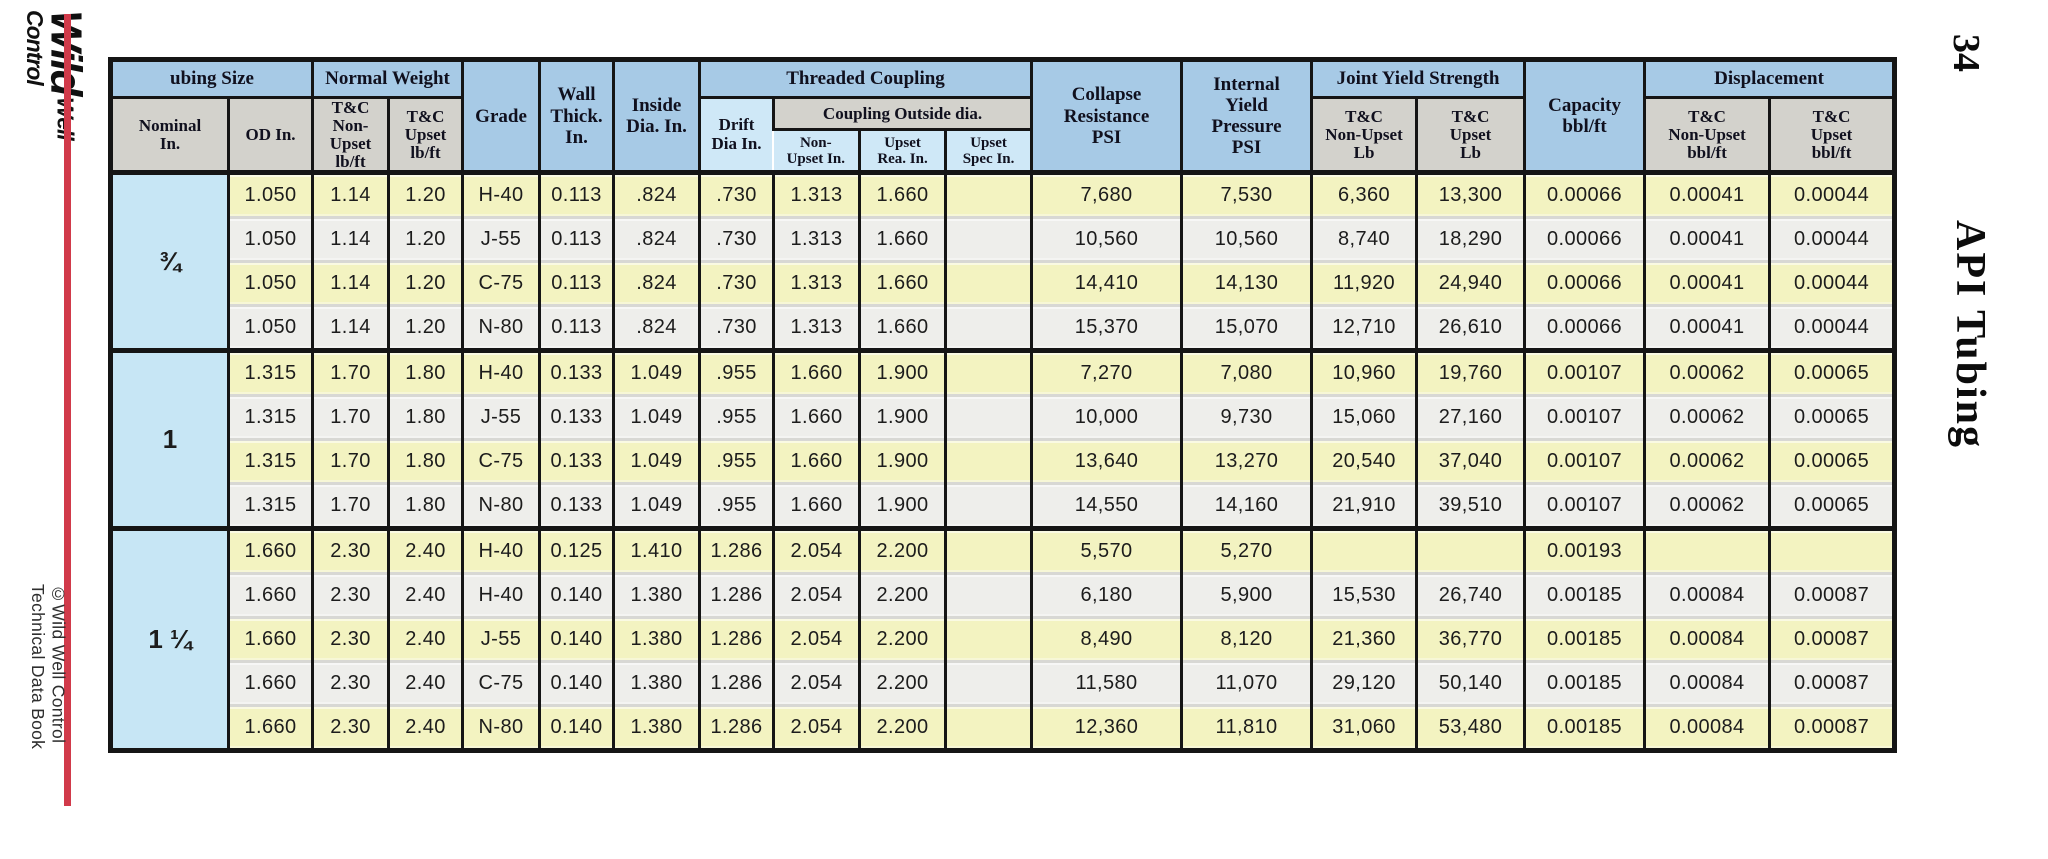 The height and width of the screenshot is (859, 2048). I want to click on cell-capacity: 0.00066, so click(1584, 194).